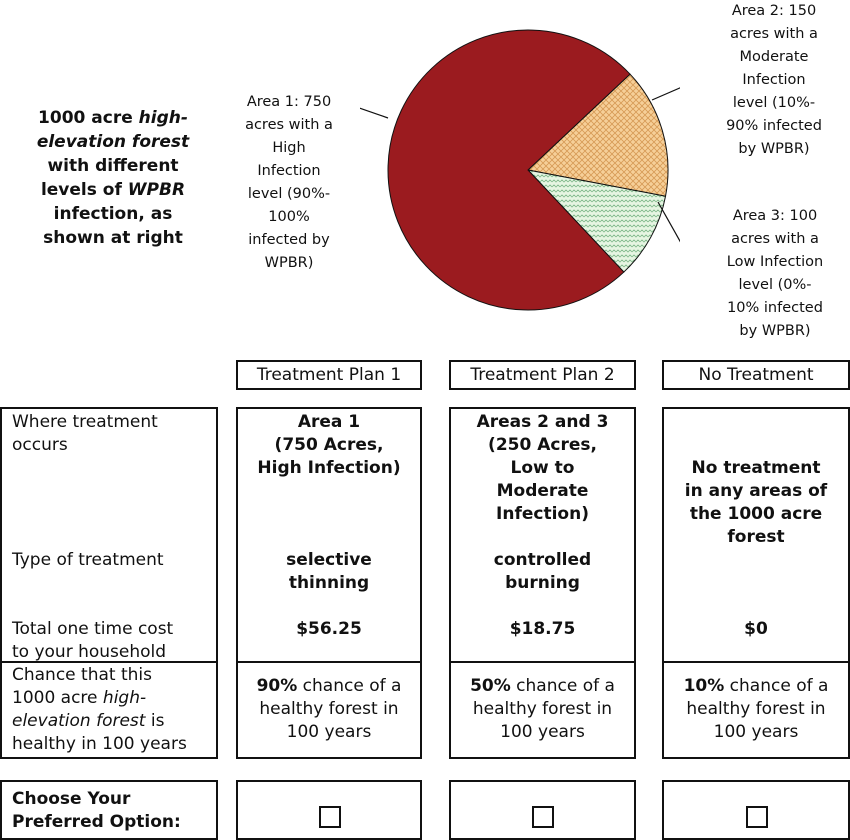 The width and height of the screenshot is (850, 840). I want to click on pie-label-line: level (10%-, so click(774, 103).